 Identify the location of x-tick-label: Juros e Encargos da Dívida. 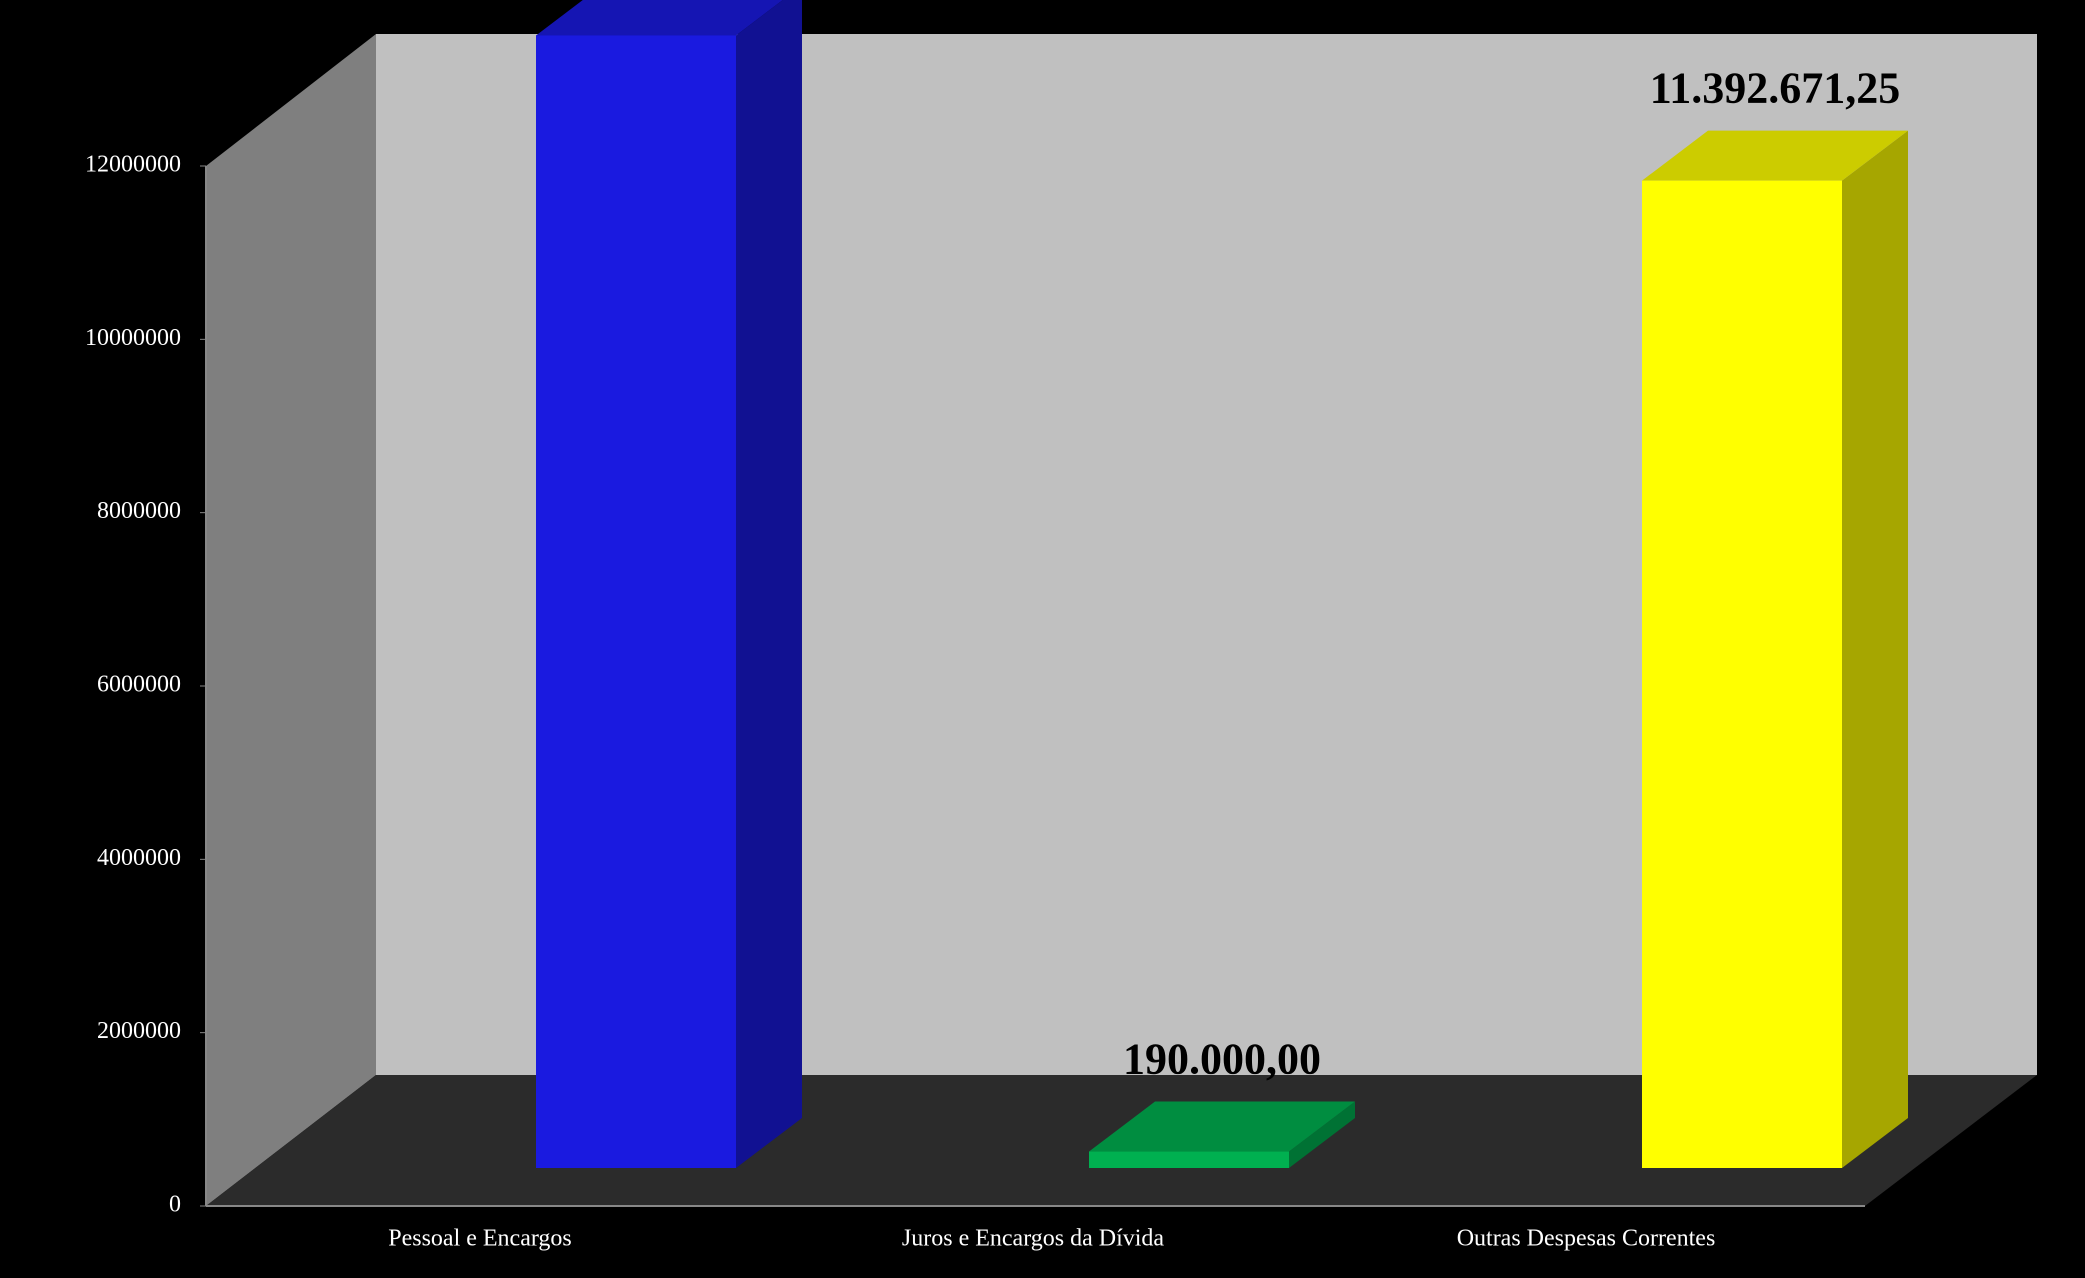
(1033, 1239).